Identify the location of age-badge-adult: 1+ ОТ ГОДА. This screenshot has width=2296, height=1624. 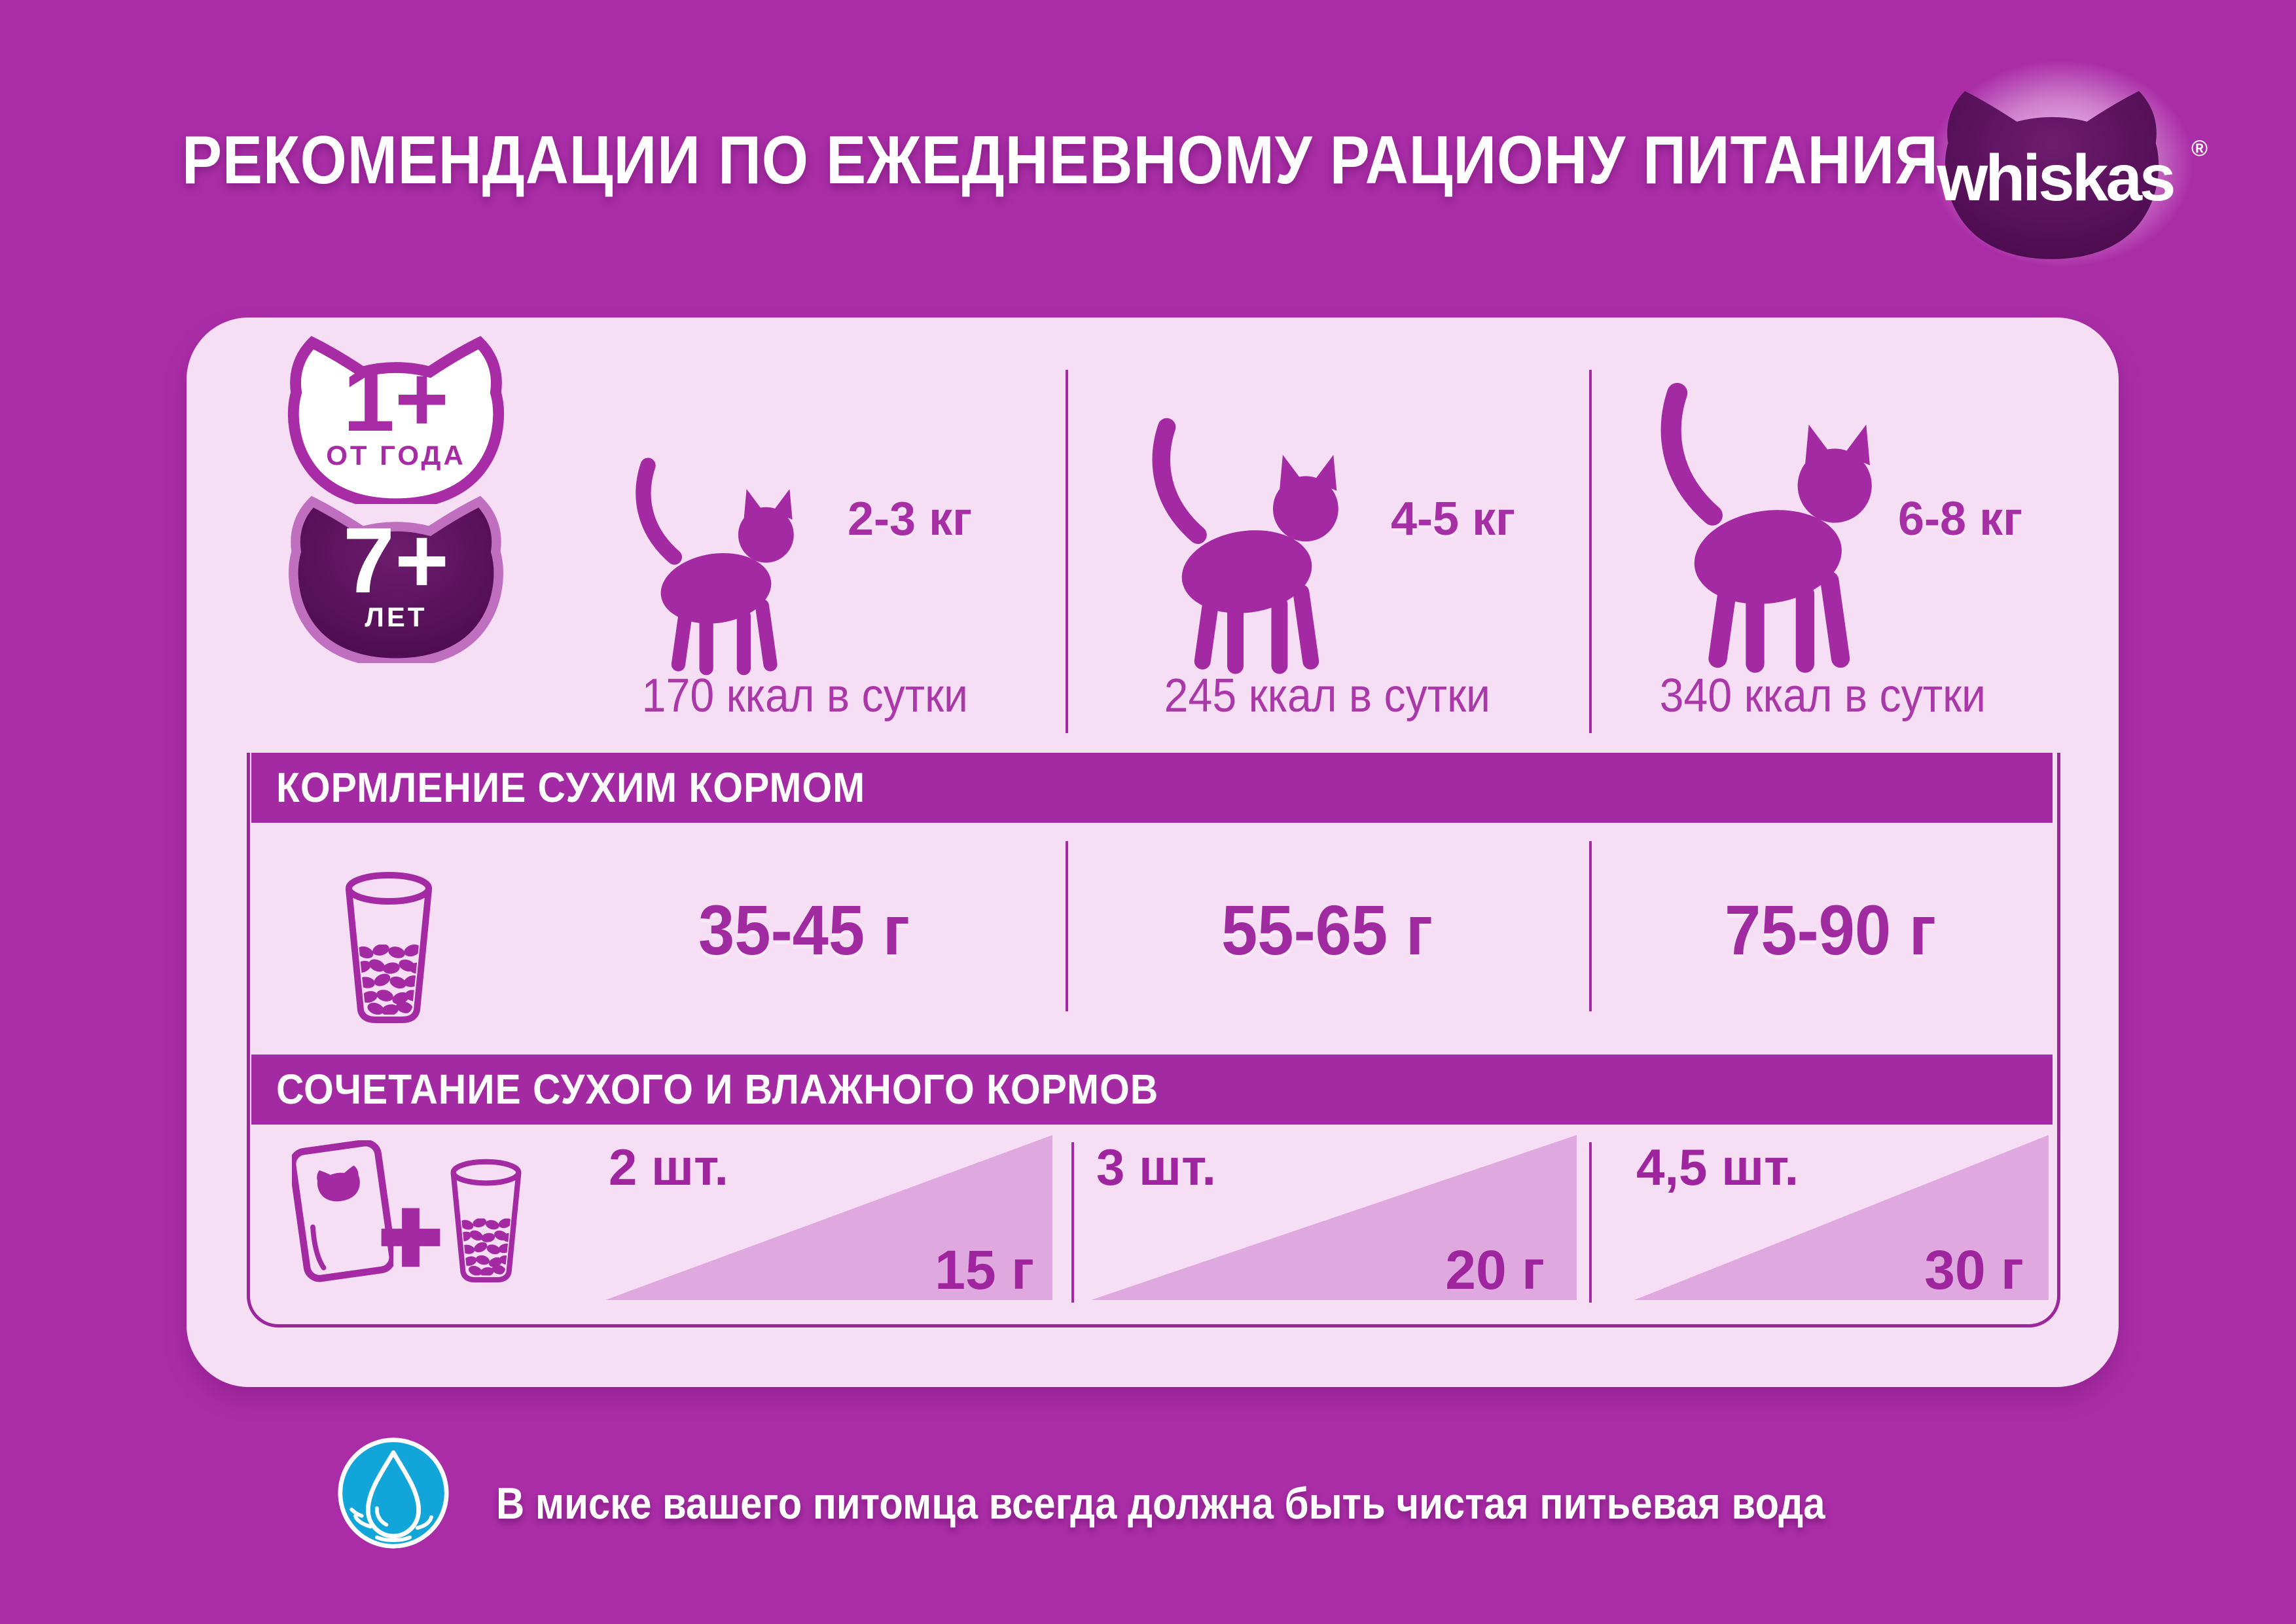
(396, 419).